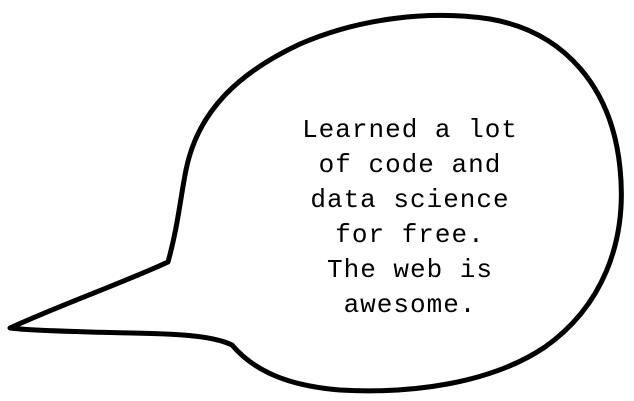 This screenshot has width=634, height=401. I want to click on bubble-text-line: The web is, so click(410, 270).